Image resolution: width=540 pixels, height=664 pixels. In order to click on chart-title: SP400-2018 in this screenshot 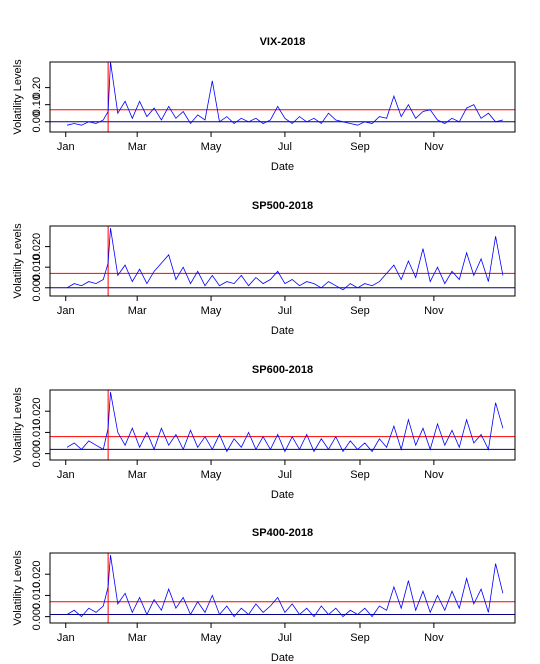, I will do `click(282, 533)`.